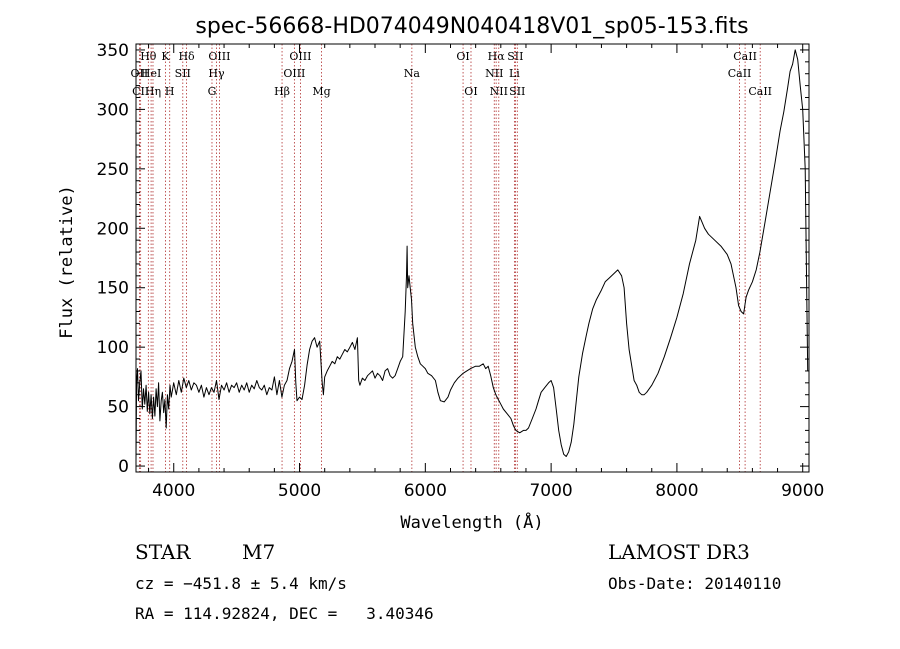 This screenshot has height=649, width=900. What do you see at coordinates (113, 348) in the screenshot?
I see `y-tick-label: 100` at bounding box center [113, 348].